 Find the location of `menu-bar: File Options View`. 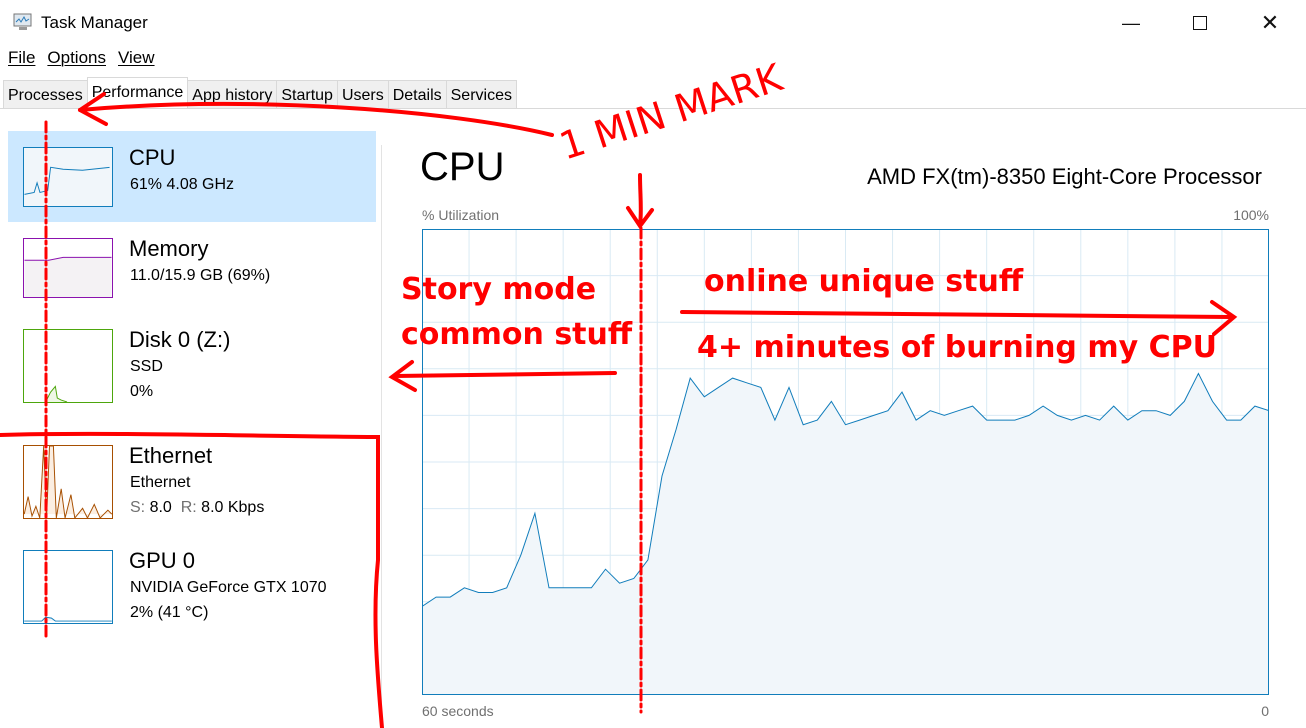

menu-bar: File Options View is located at coordinates (77, 61).